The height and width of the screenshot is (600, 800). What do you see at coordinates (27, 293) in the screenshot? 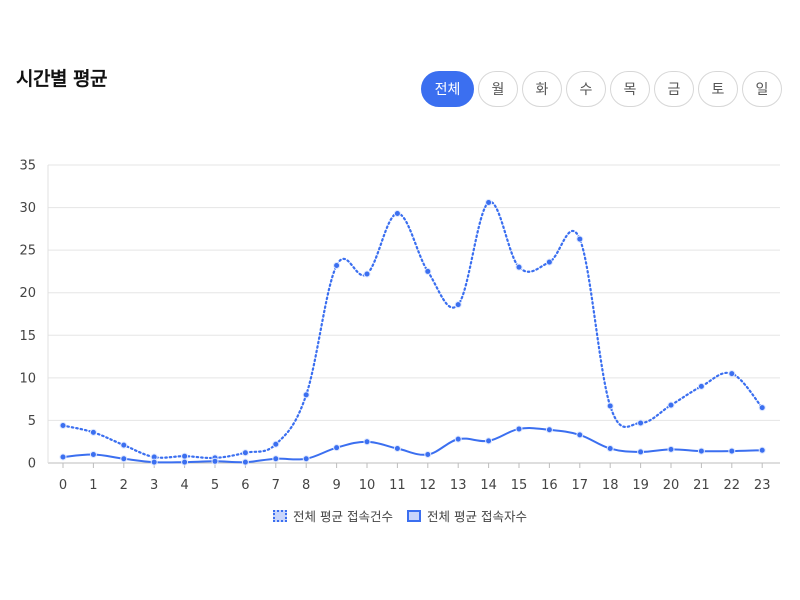
I see `y-tick-label: 20` at bounding box center [27, 293].